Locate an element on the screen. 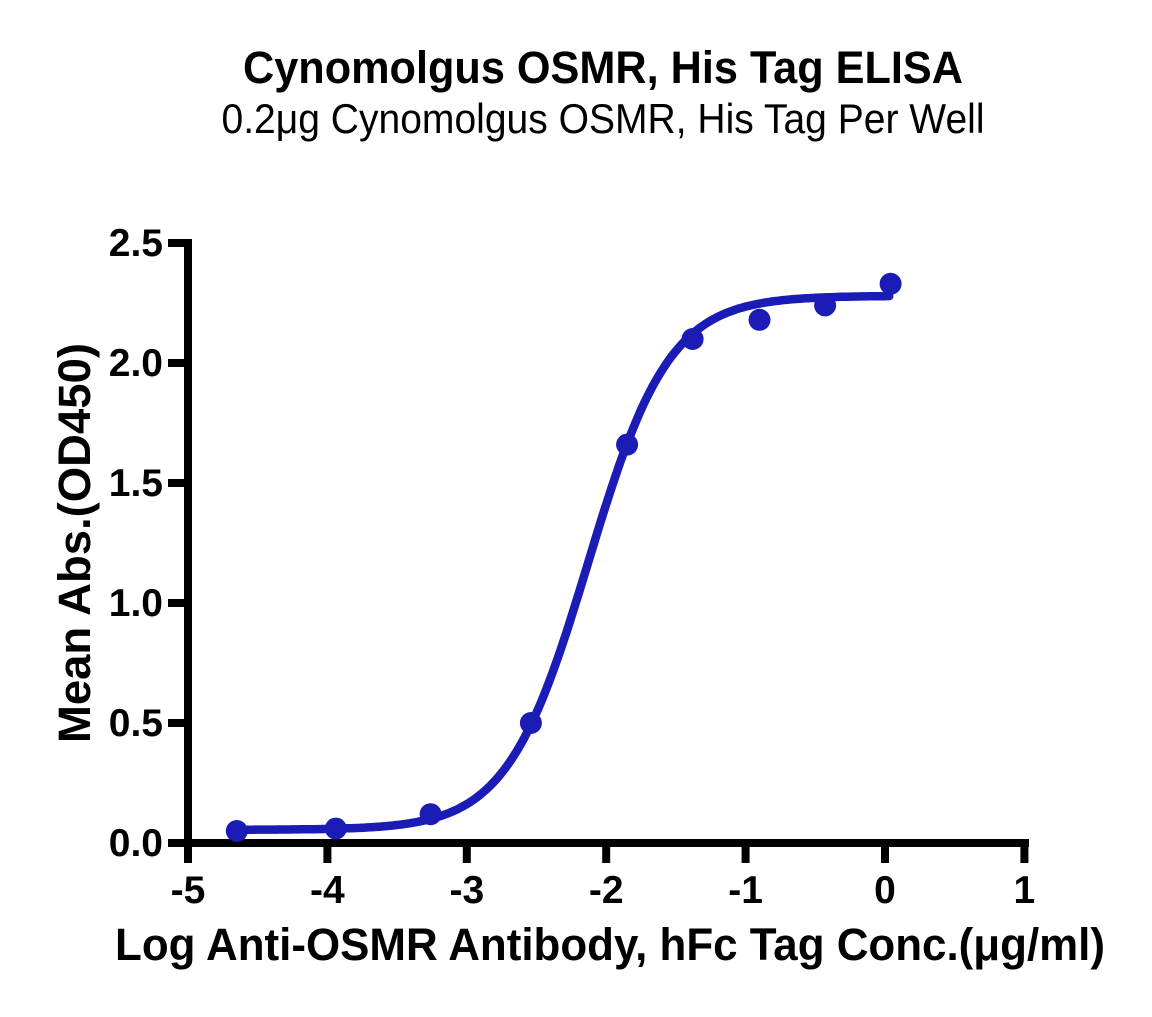 This screenshot has height=1017, width=1152. x-tick-label: -4 is located at coordinates (327, 890).